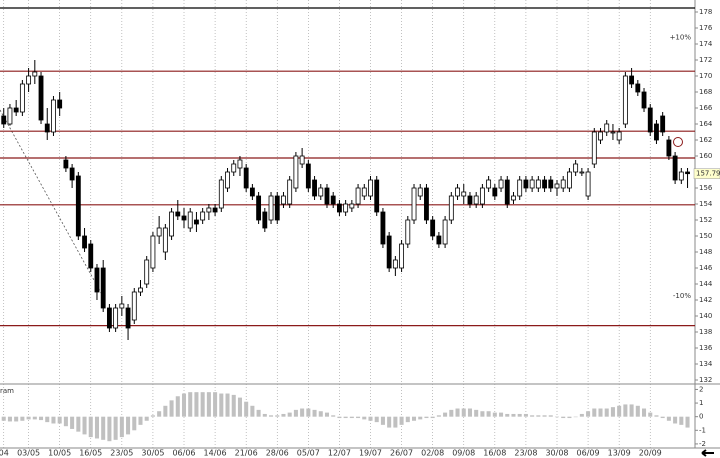  I want to click on x-tick-label: 03/05, so click(28, 453).